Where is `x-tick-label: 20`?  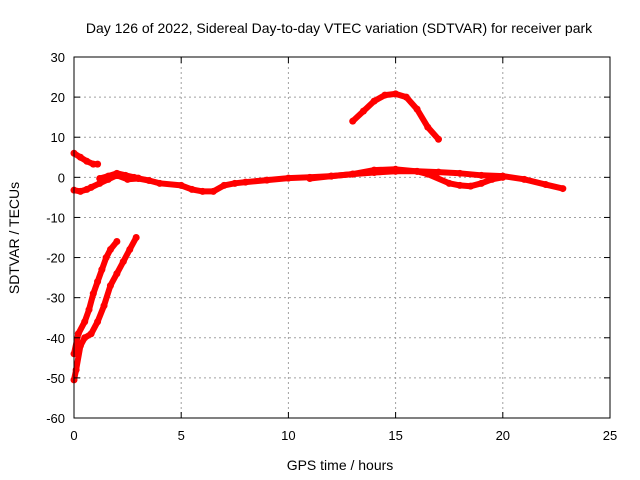 x-tick-label: 20 is located at coordinates (503, 435).